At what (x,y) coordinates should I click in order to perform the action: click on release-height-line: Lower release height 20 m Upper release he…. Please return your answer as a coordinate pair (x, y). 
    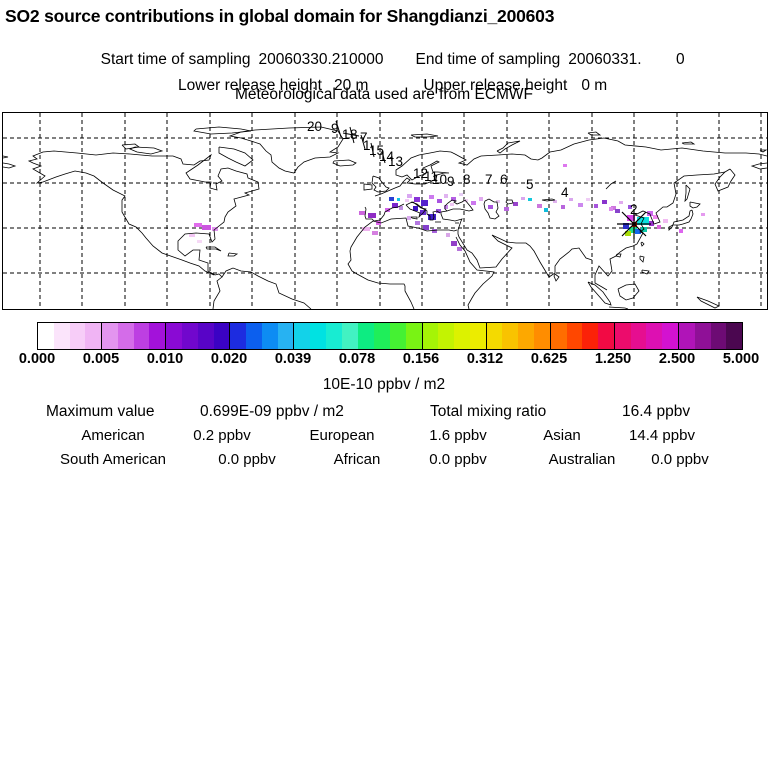
    Looking at the image, I should click on (384, 86).